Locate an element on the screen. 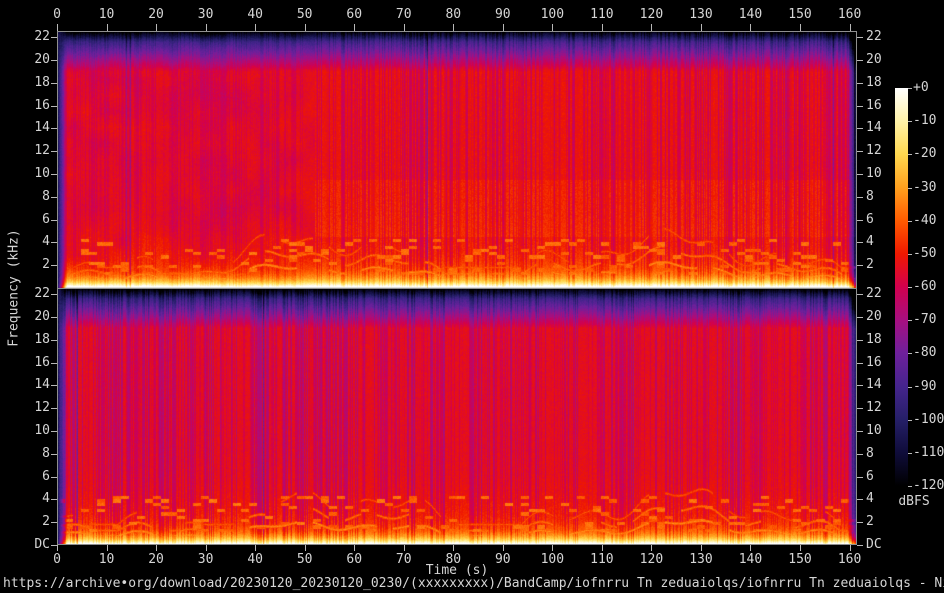 This screenshot has width=944, height=593. colorbar-tick-label: -80 is located at coordinates (925, 352).